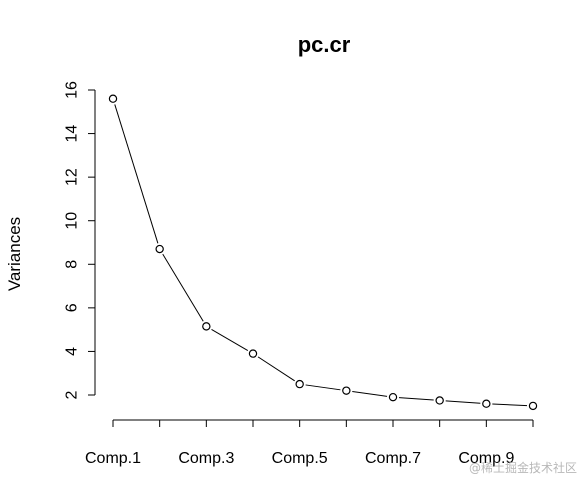 The image size is (583, 484). Describe the element at coordinates (14, 254) in the screenshot. I see `y-axis-label: Variances` at that location.